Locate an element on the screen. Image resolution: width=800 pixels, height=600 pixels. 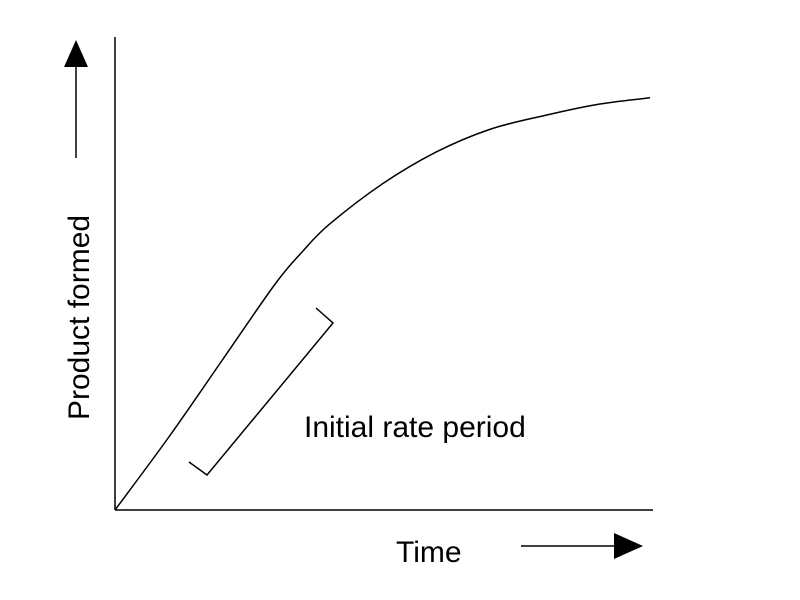
initial-rate-bracket is located at coordinates (261, 392).